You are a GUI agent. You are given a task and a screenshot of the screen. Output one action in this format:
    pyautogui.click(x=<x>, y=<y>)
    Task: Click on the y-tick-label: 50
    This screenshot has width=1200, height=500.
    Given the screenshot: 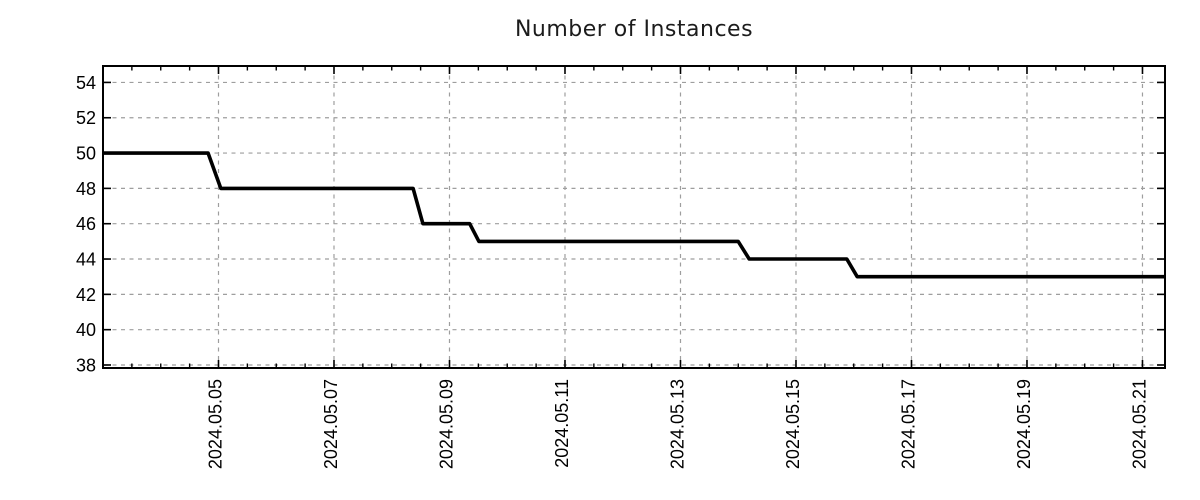 What is the action you would take?
    pyautogui.click(x=86, y=154)
    